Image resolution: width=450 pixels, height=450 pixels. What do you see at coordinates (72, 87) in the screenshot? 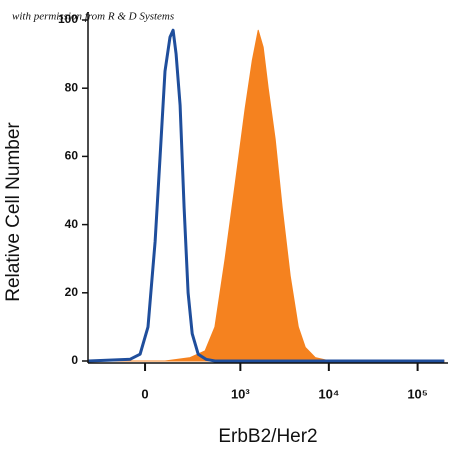
I see `y-tick-label: 80` at bounding box center [72, 87].